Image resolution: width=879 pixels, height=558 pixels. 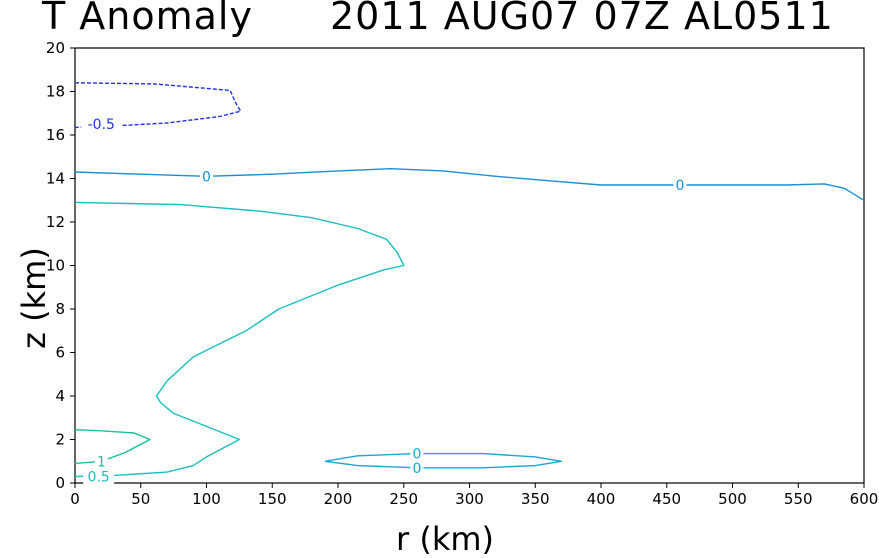 I want to click on y-tick-label: 10, so click(x=55, y=266).